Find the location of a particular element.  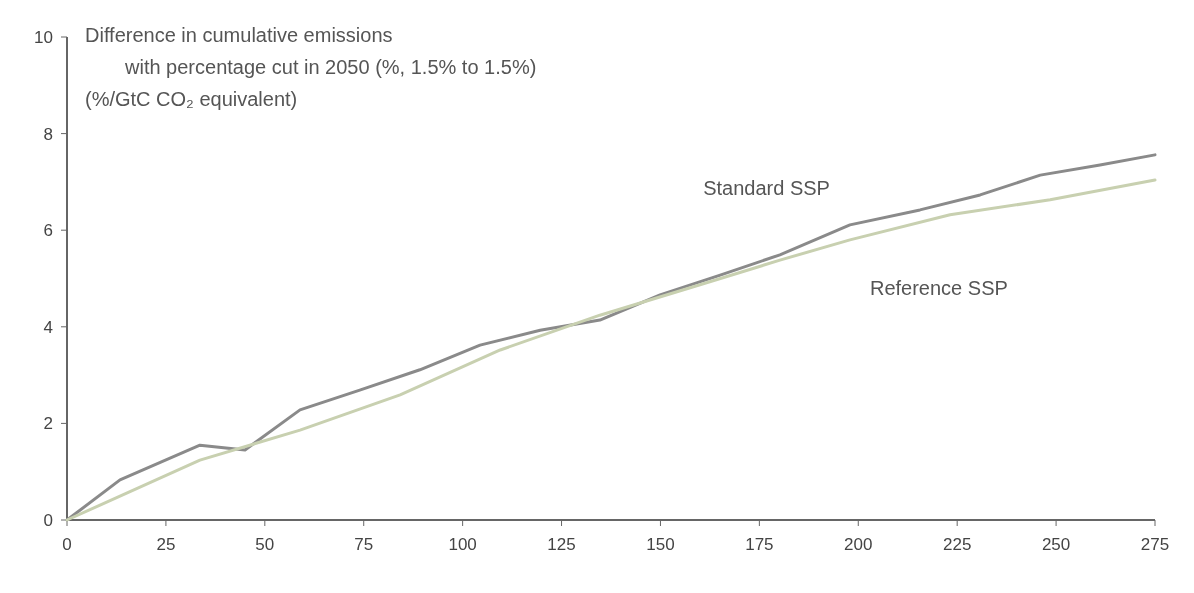

x-tick-label: 100 is located at coordinates (462, 544).